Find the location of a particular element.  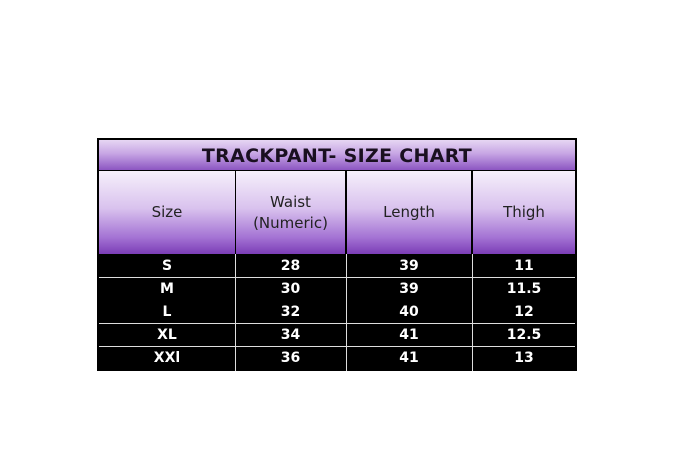

table-cell: 32 is located at coordinates (290, 312).